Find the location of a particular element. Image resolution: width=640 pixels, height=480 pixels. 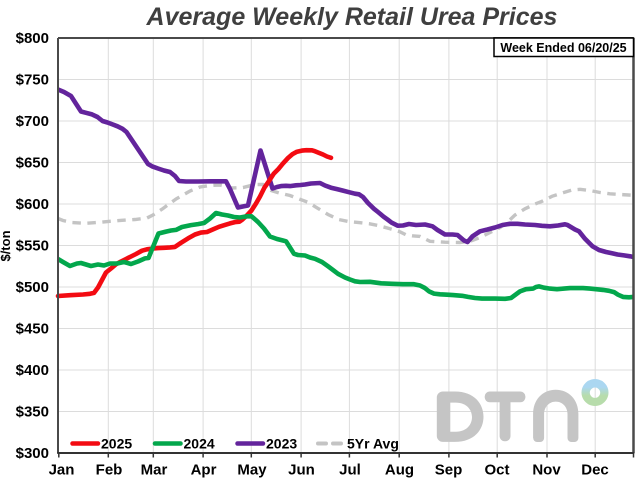

svg-text: $/ton is located at coordinates (6, 245).